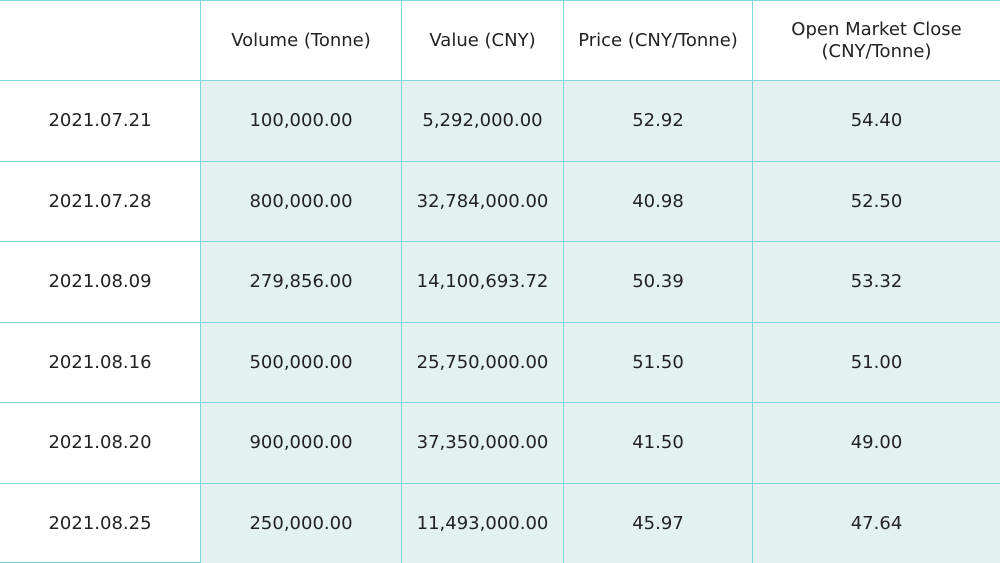  Describe the element at coordinates (657, 442) in the screenshot. I see `table-cell-price: 41.50` at that location.